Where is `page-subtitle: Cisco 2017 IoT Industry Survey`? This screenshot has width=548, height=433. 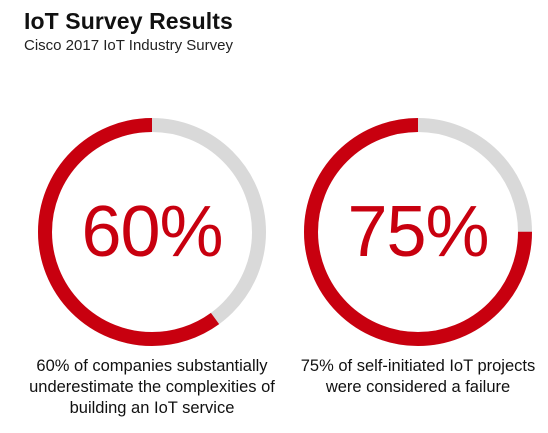
page-subtitle: Cisco 2017 IoT Industry Survey is located at coordinates (128, 45).